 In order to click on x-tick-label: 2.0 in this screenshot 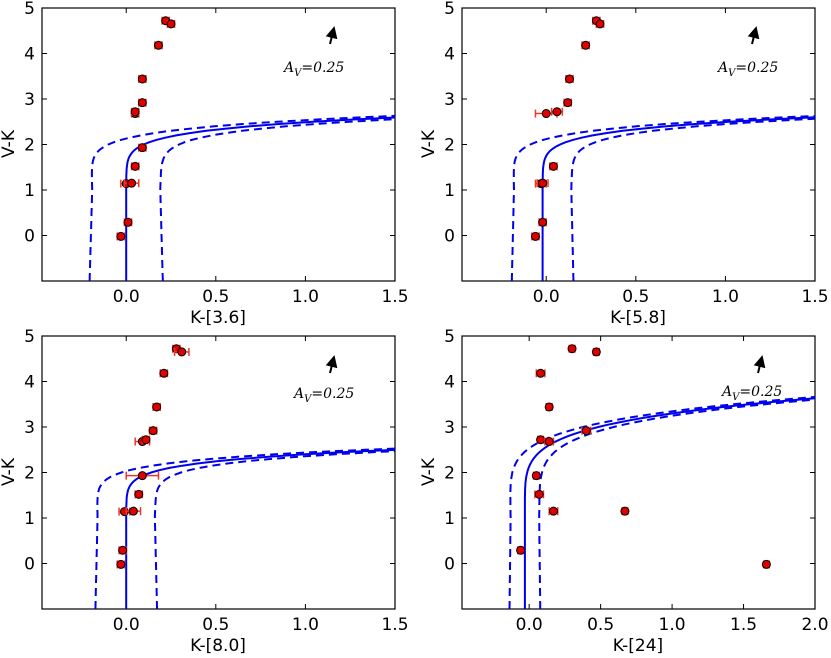, I will do `click(814, 625)`.